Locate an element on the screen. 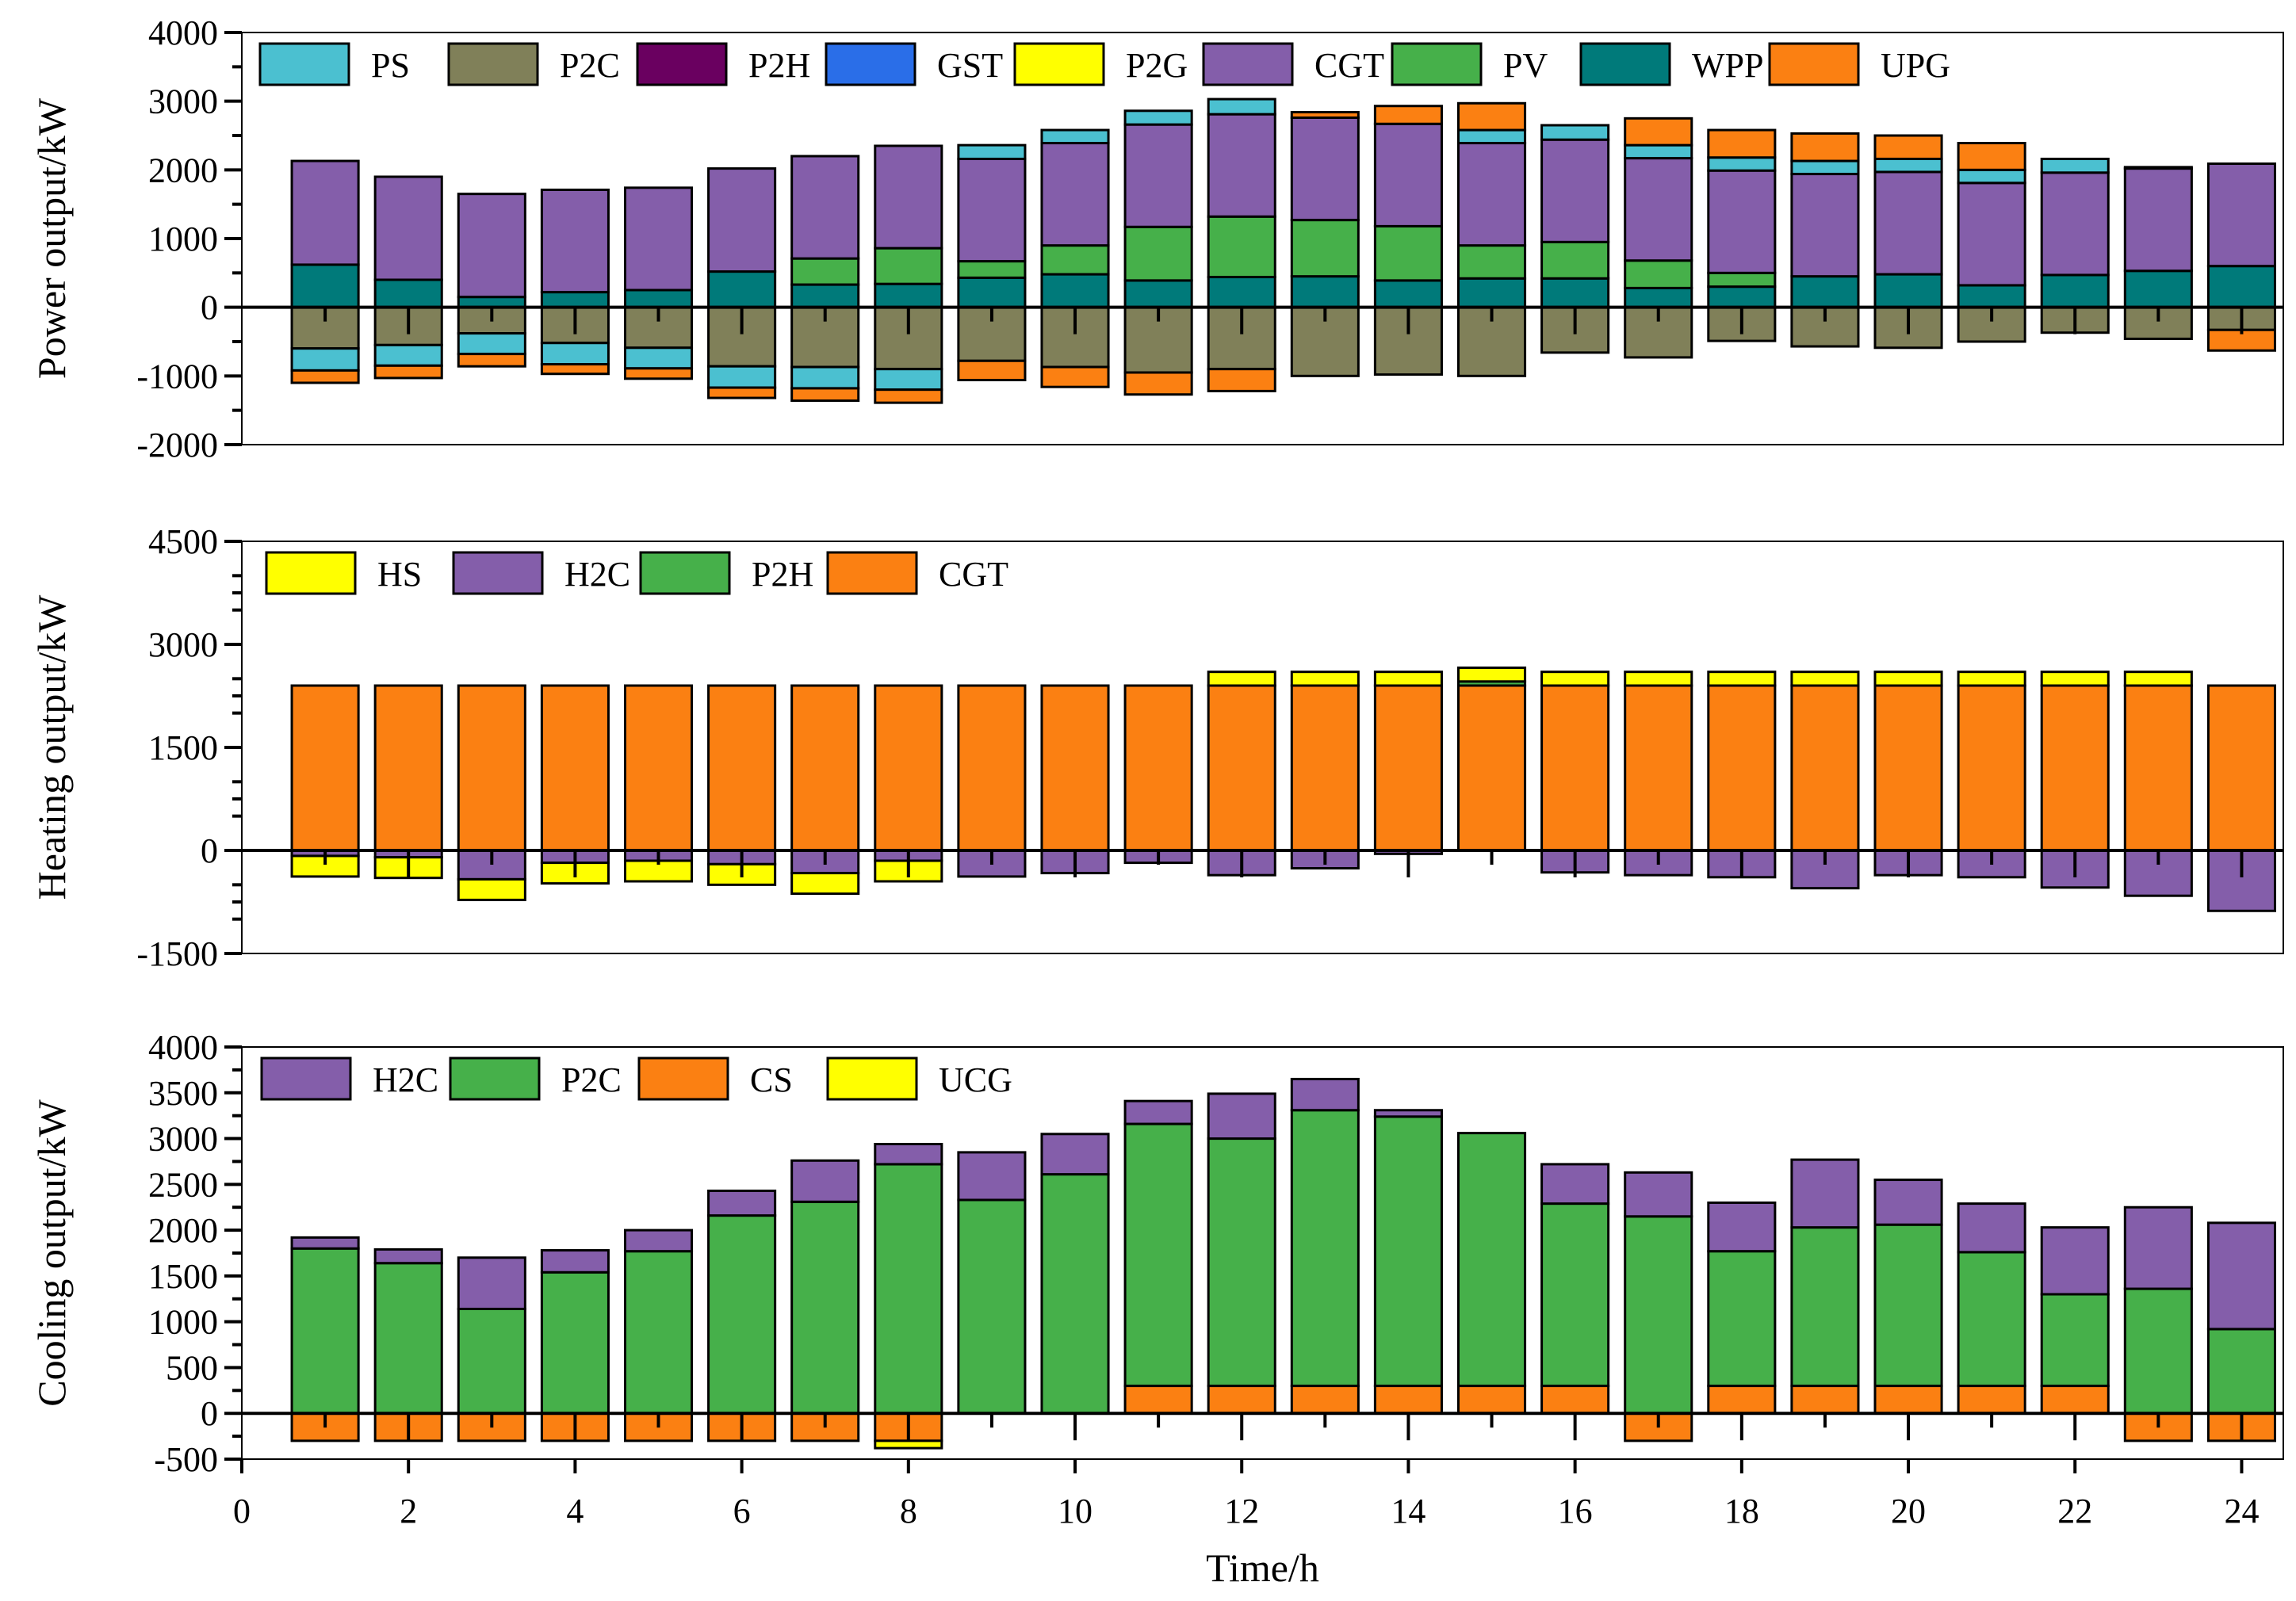 The height and width of the screenshot is (1601, 2296). y-tick-label: -1000 is located at coordinates (177, 376).